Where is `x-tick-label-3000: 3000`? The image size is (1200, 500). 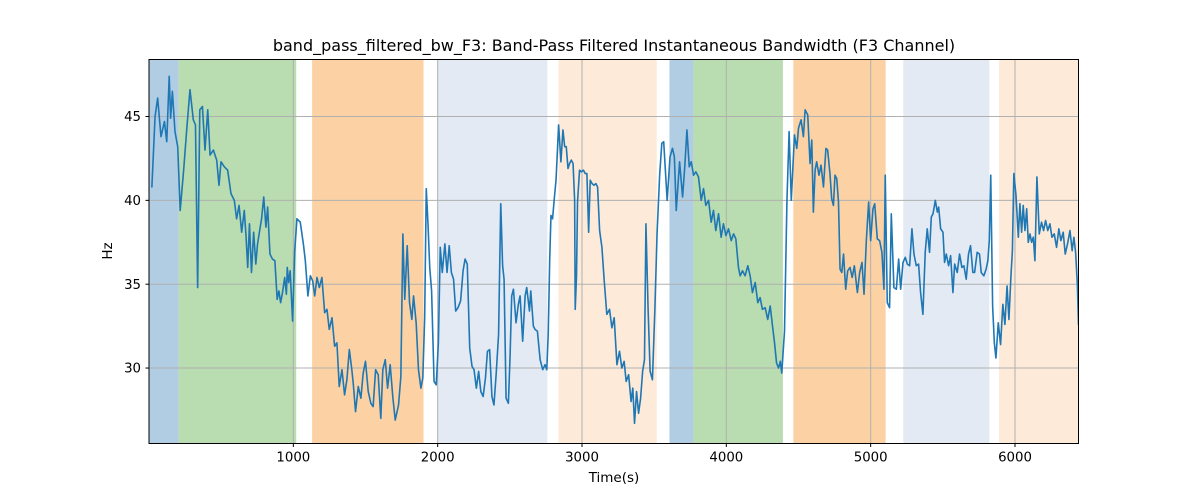
x-tick-label-3000: 3000 is located at coordinates (582, 458).